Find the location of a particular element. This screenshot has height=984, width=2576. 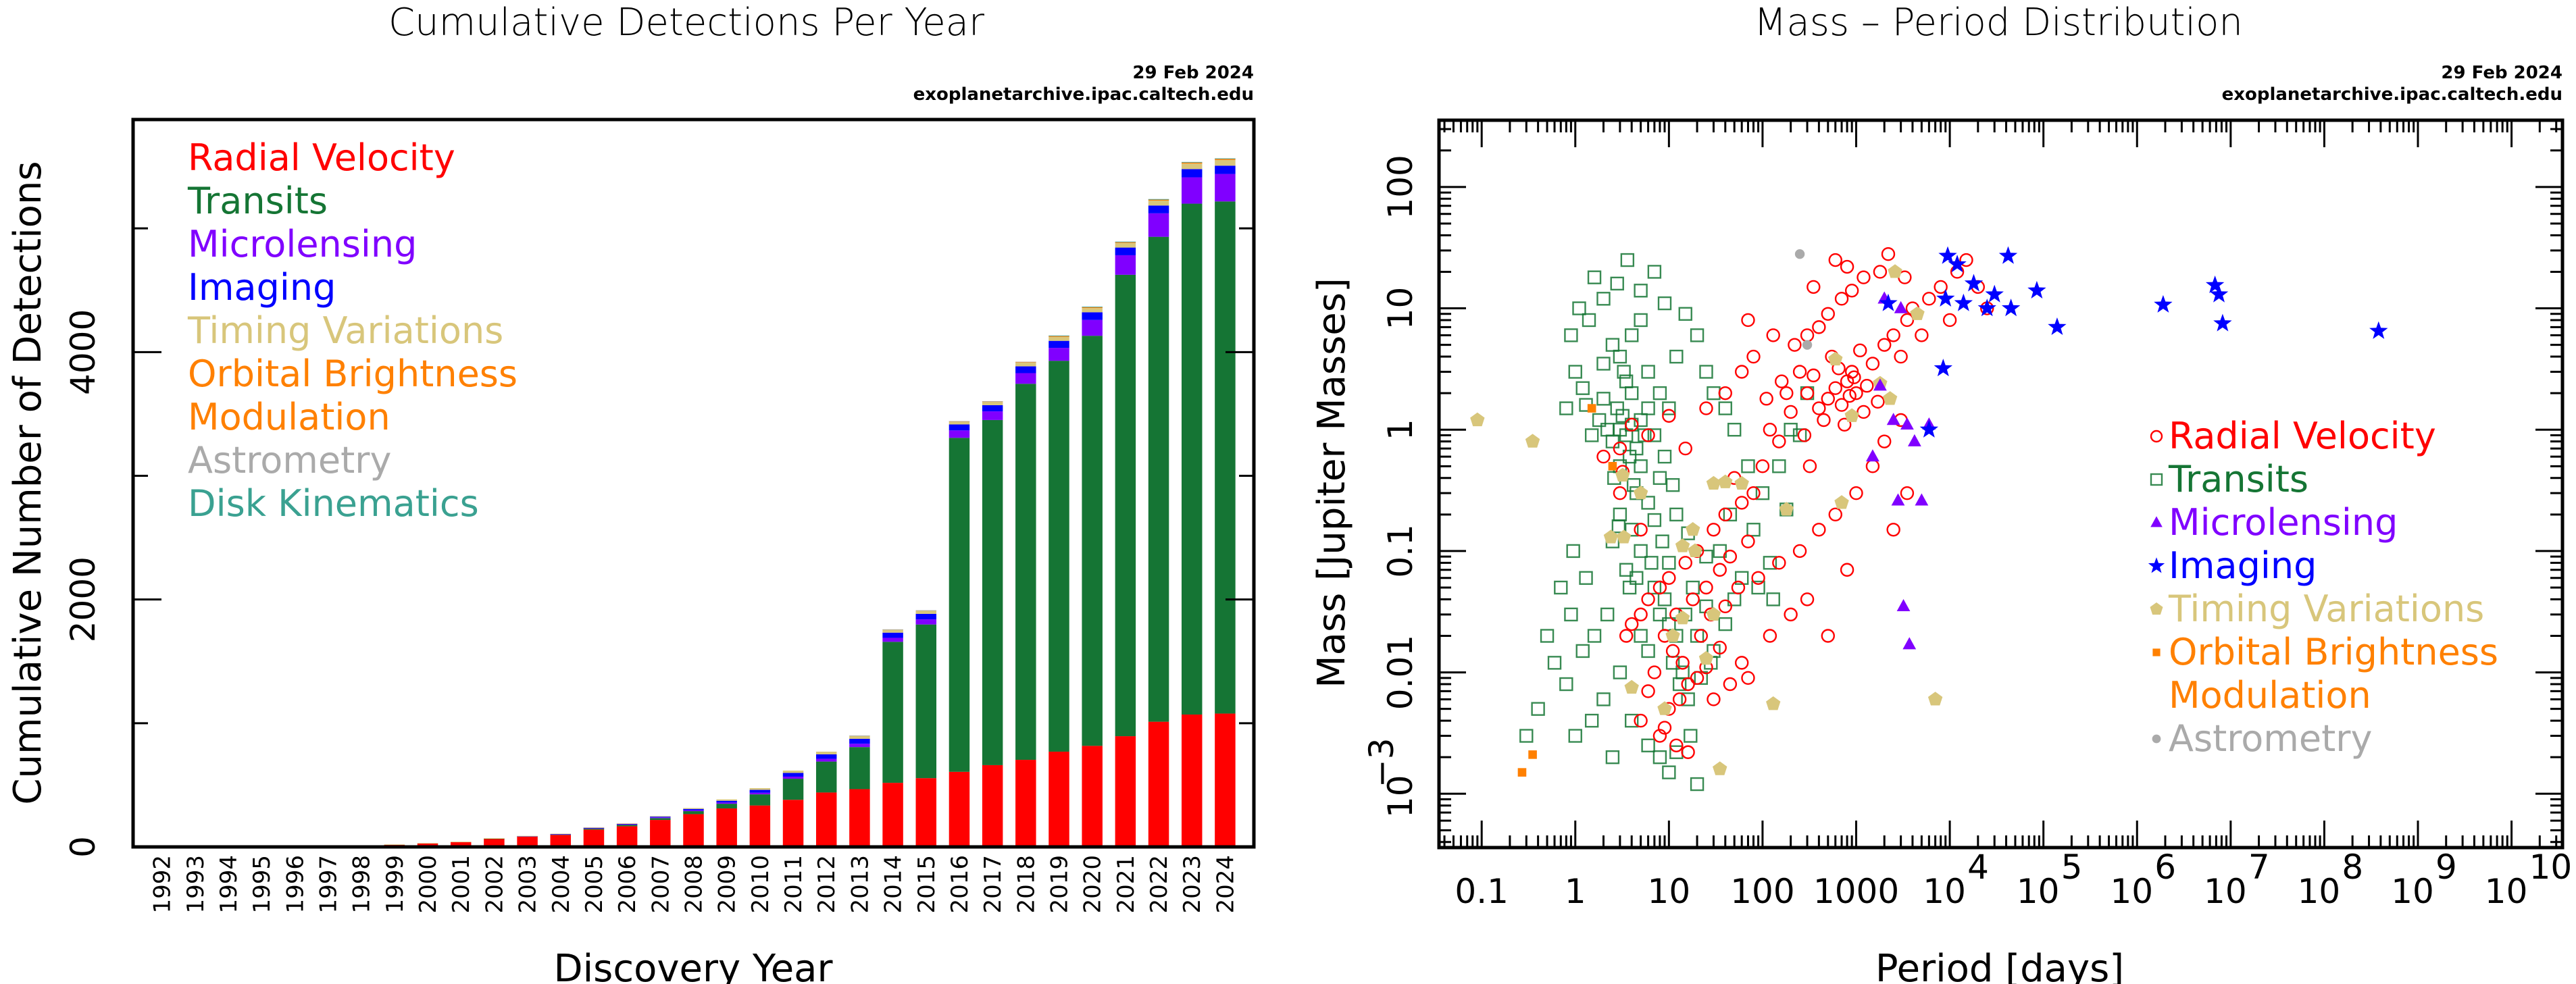

x-tick-label: 2016 is located at coordinates (960, 884).